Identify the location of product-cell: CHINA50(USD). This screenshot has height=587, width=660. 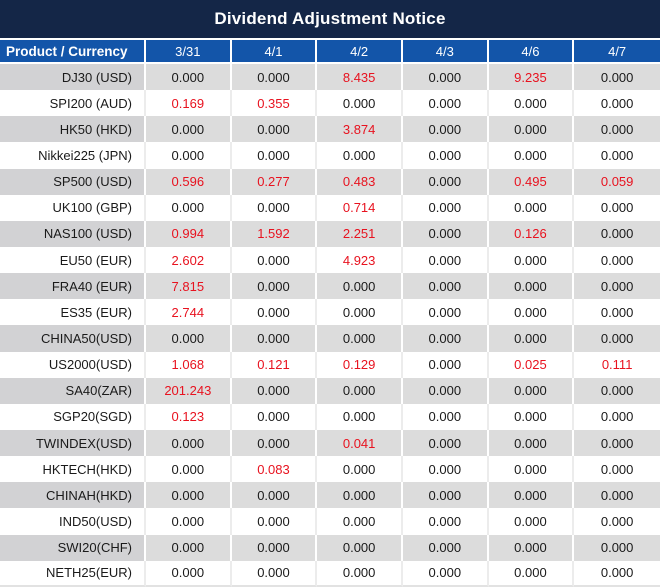
(73, 338).